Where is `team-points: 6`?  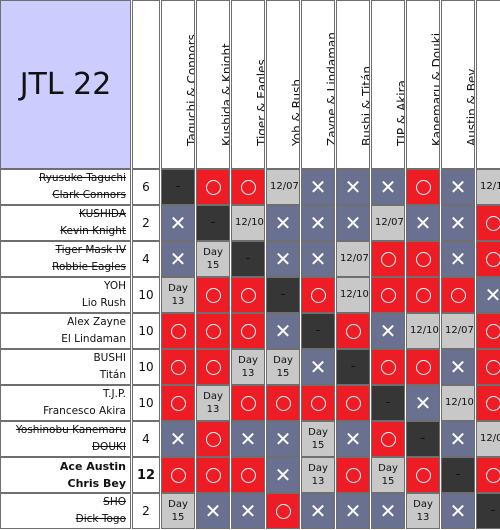 team-points: 6 is located at coordinates (146, 187).